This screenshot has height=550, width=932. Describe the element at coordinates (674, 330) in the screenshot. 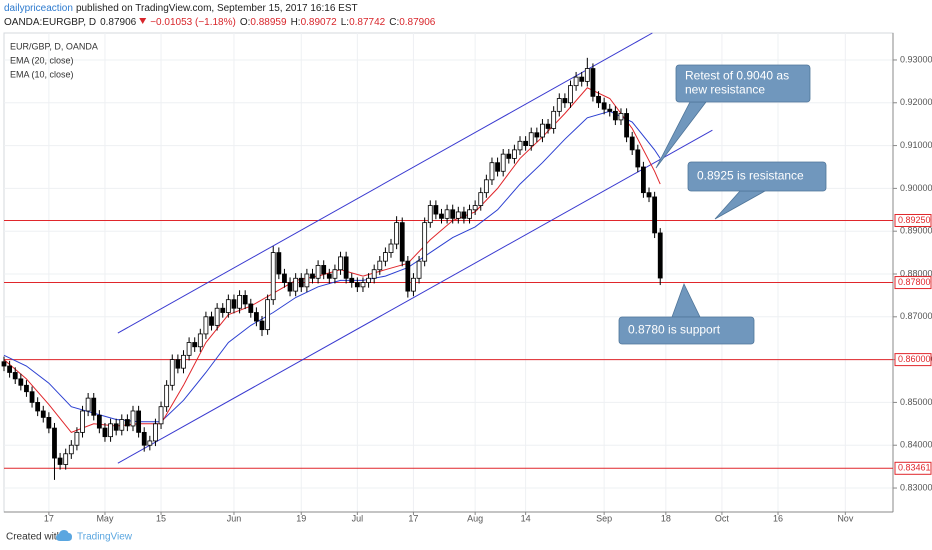

I see `callout-text: 0.8780 is support` at that location.